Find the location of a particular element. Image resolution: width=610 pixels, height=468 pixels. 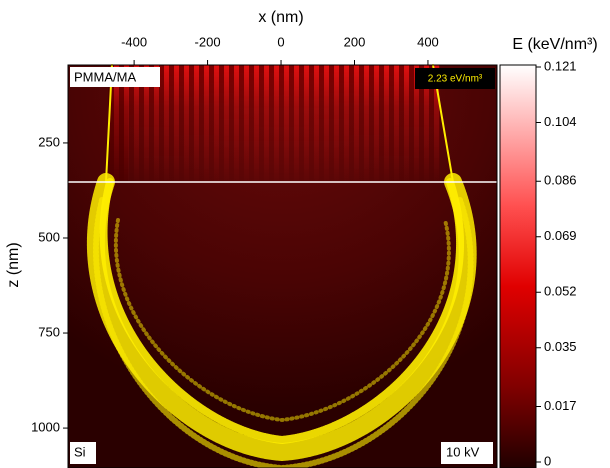

max-label: 2.23 eV/nm³ is located at coordinates (455, 79).